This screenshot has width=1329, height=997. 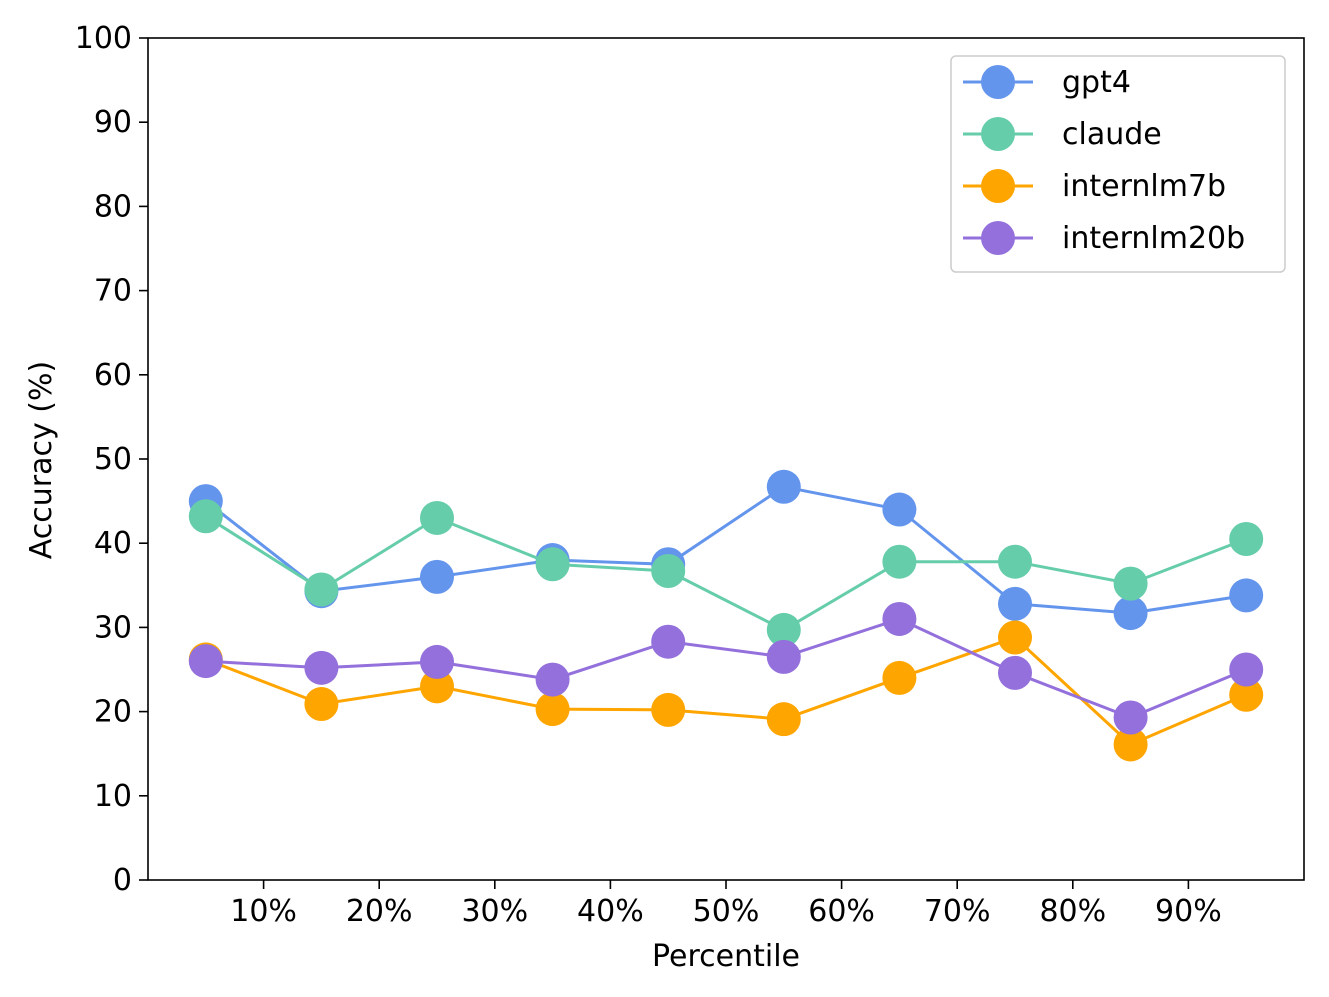 What do you see at coordinates (494, 911) in the screenshot?
I see `x-tick-label: 30%` at bounding box center [494, 911].